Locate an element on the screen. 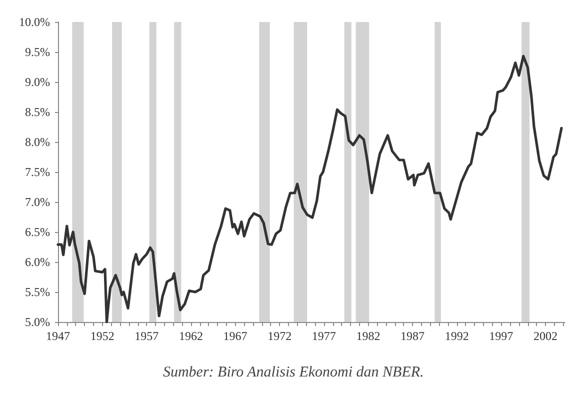  y-tick-label: 5.5% is located at coordinates (37, 292).